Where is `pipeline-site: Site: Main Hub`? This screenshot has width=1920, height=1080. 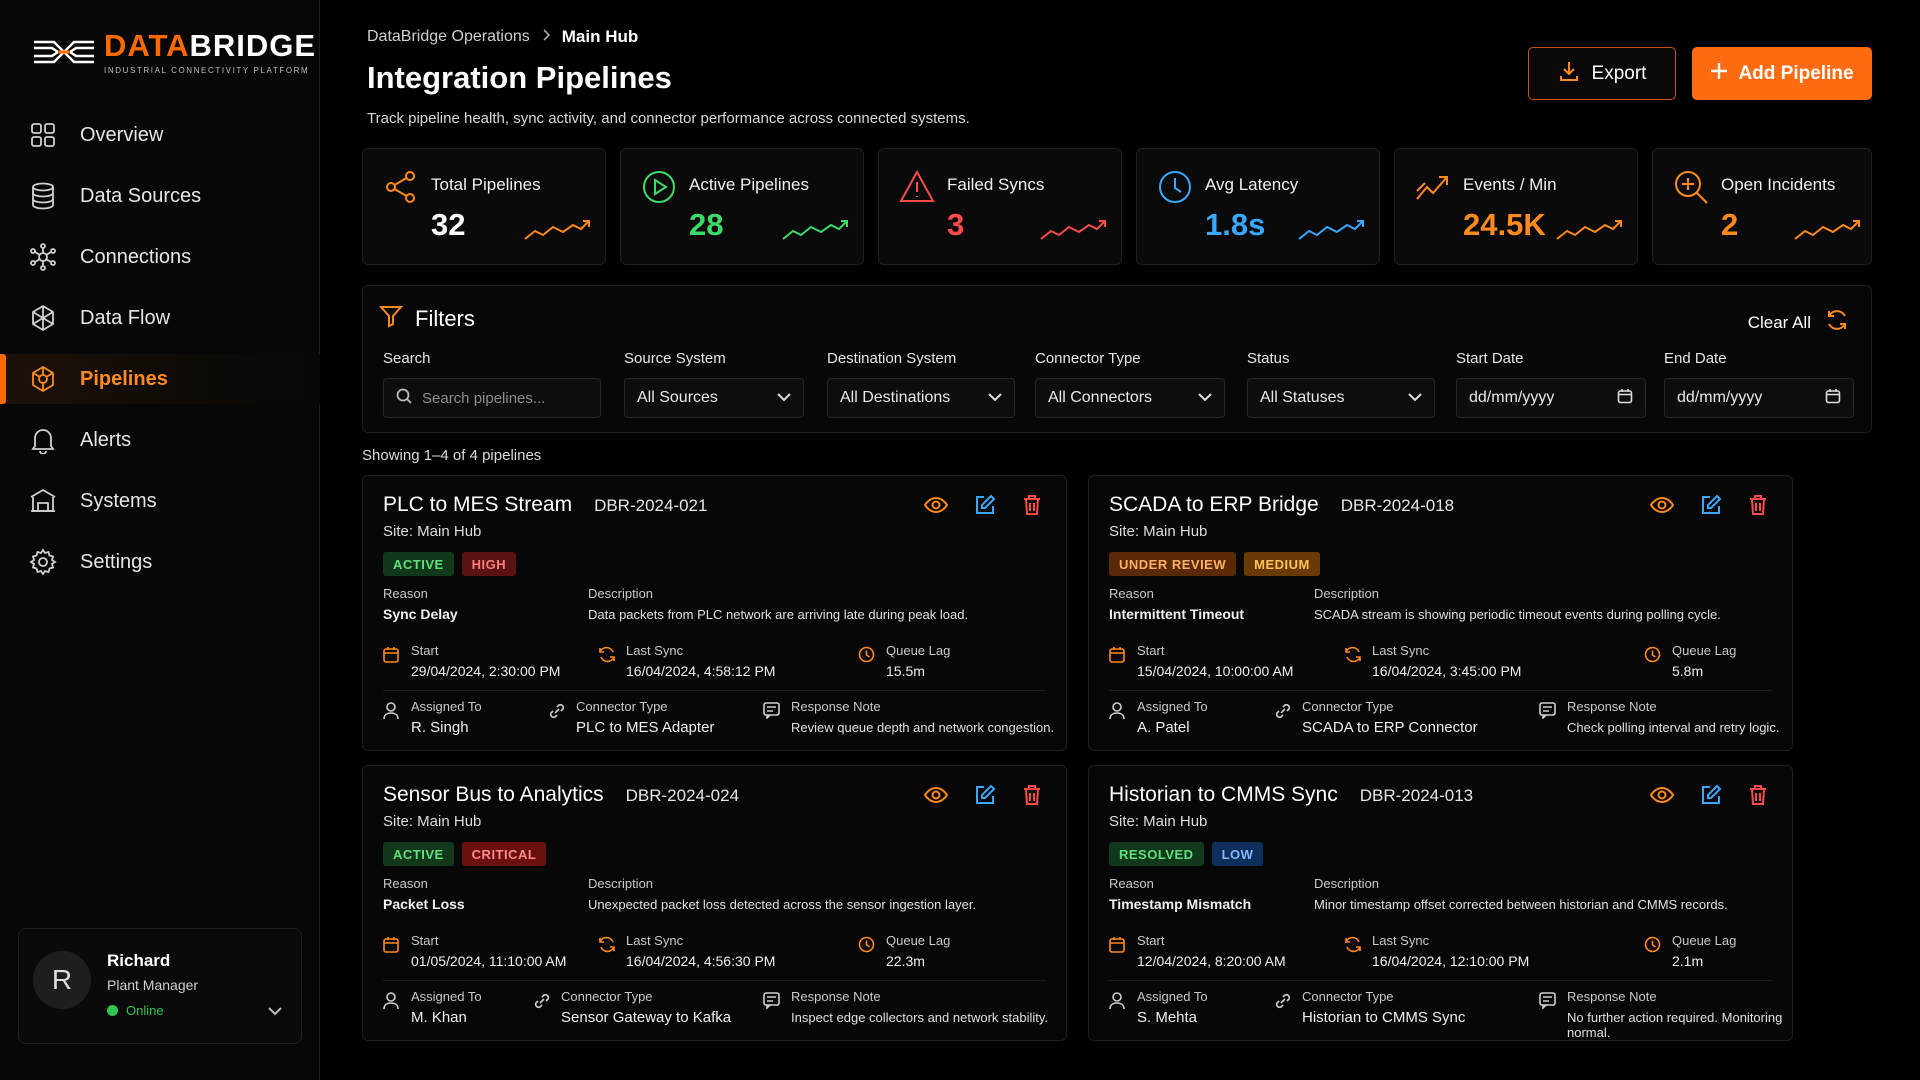
pipeline-site: Site: Main Hub is located at coordinates (432, 821).